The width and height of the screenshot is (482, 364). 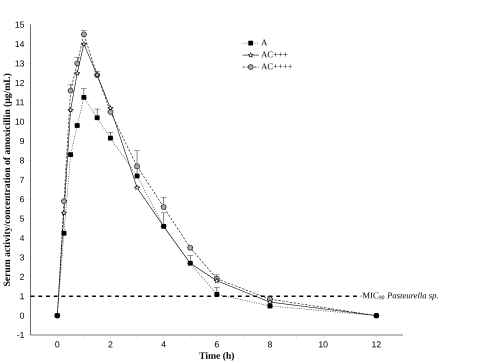 I want to click on legend-label: AC+++, so click(x=274, y=55).